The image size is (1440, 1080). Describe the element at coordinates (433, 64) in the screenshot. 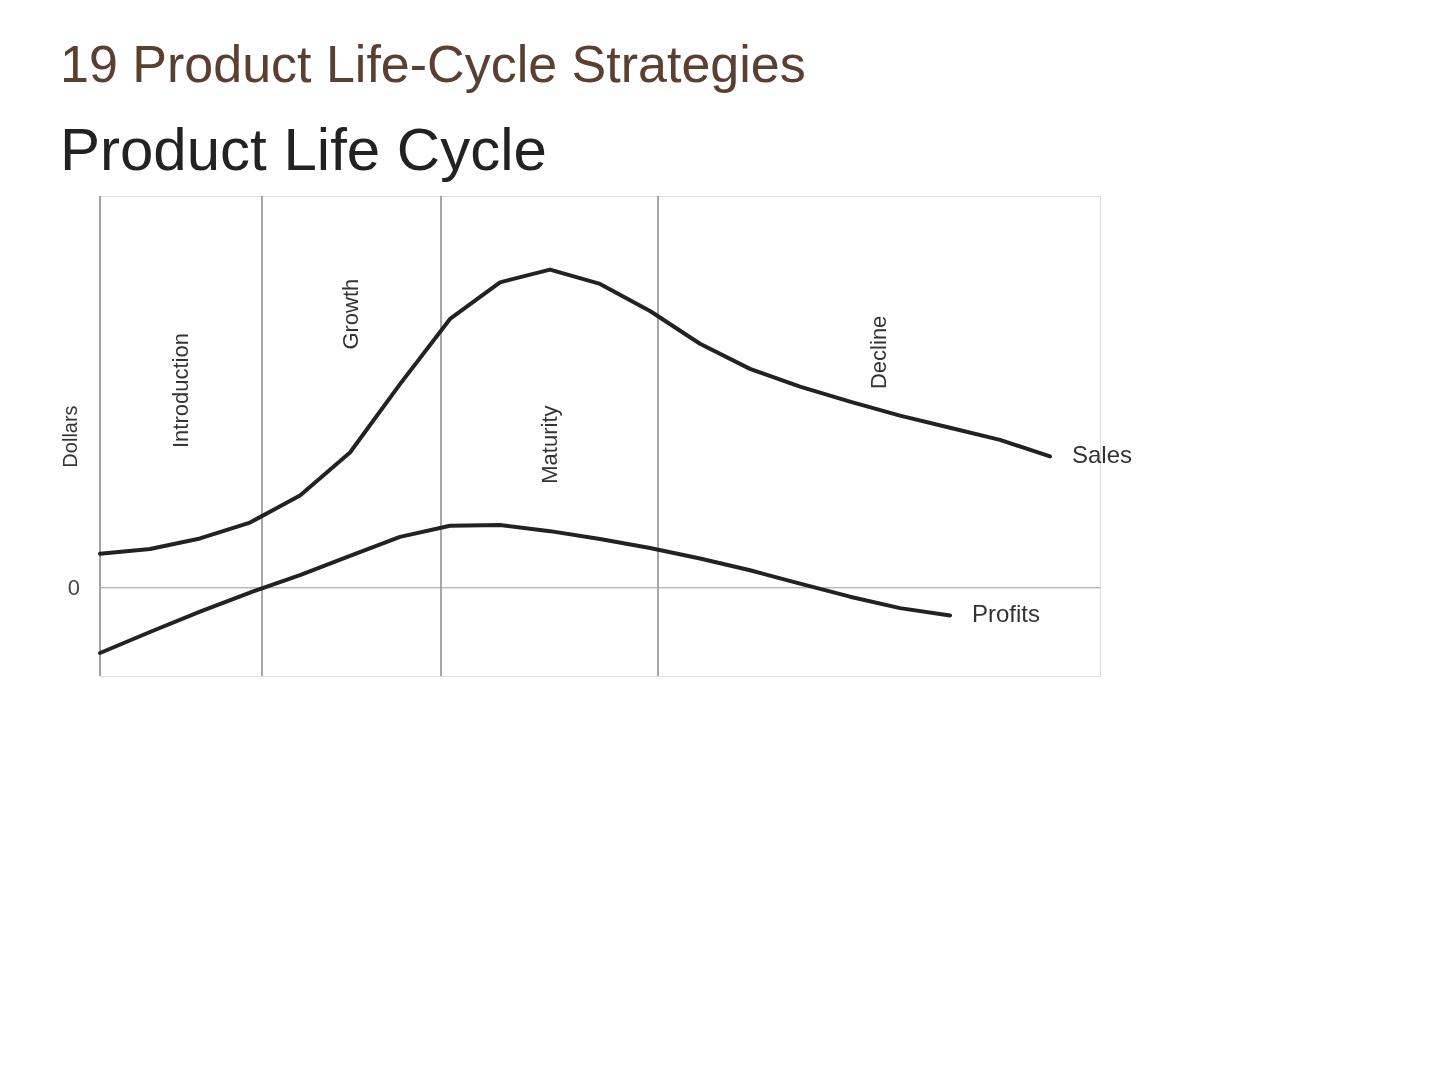

I see `text: 19 Product Life-Cycle Strategies` at that location.